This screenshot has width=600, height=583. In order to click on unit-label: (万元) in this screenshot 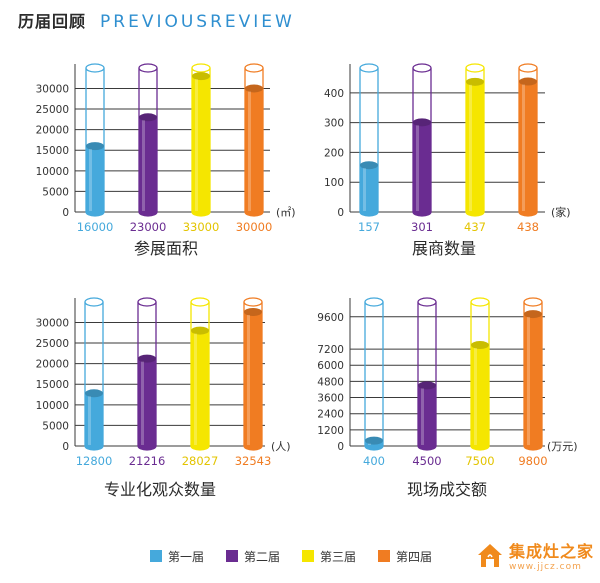, I will do `click(562, 446)`.